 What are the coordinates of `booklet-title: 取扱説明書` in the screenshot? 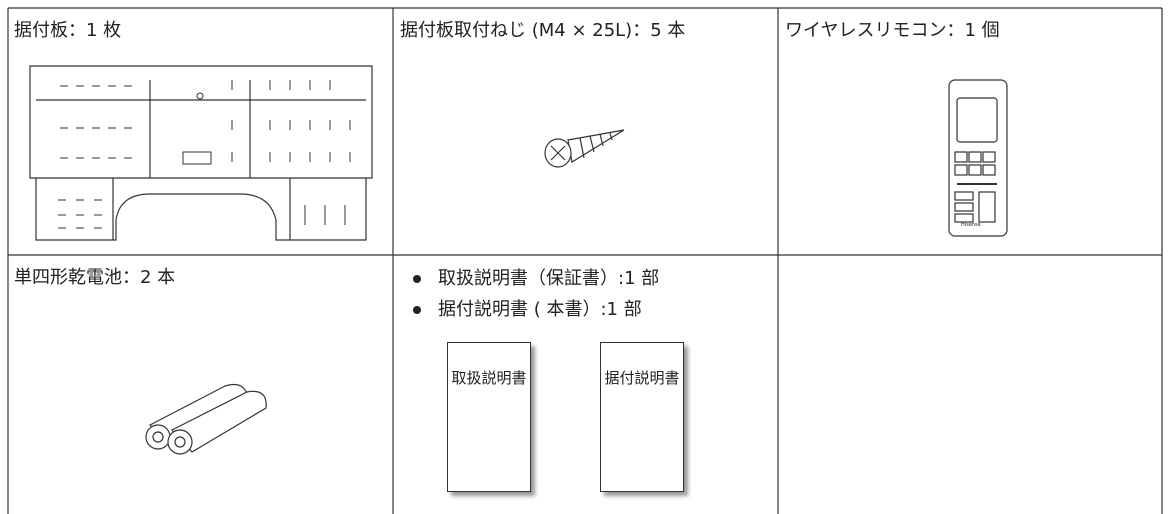 It's located at (489, 378).